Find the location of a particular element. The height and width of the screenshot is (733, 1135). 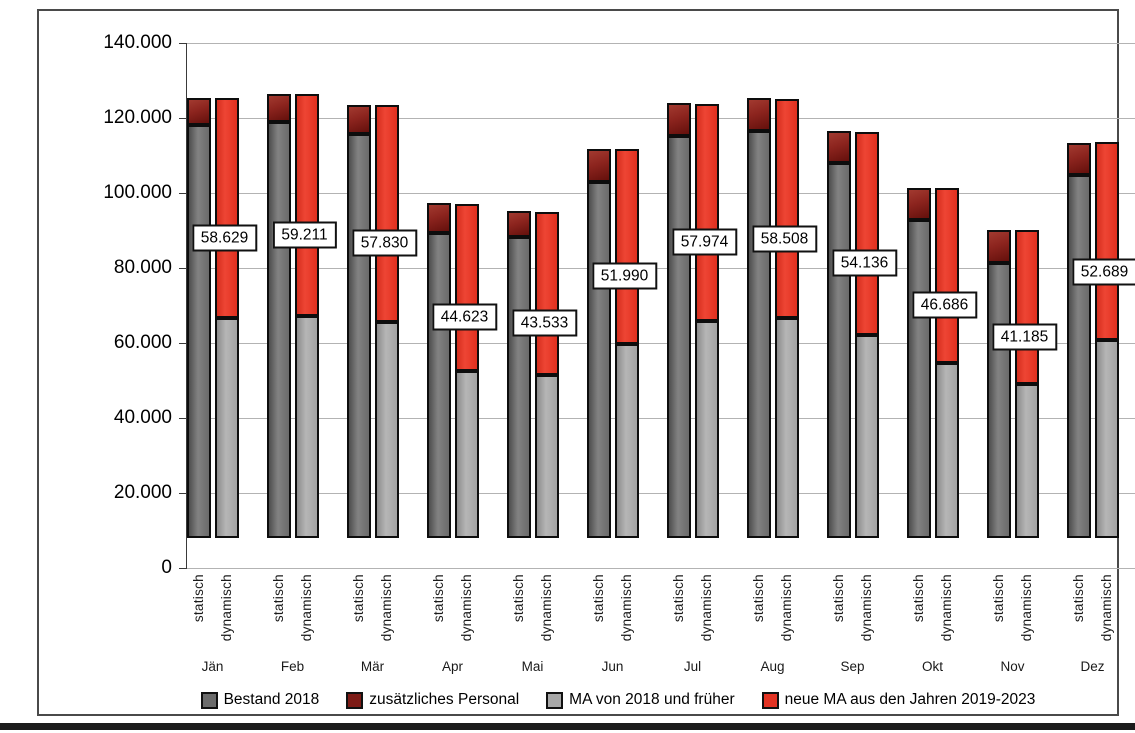

legend-label: Bestand 2018 is located at coordinates (271, 699).